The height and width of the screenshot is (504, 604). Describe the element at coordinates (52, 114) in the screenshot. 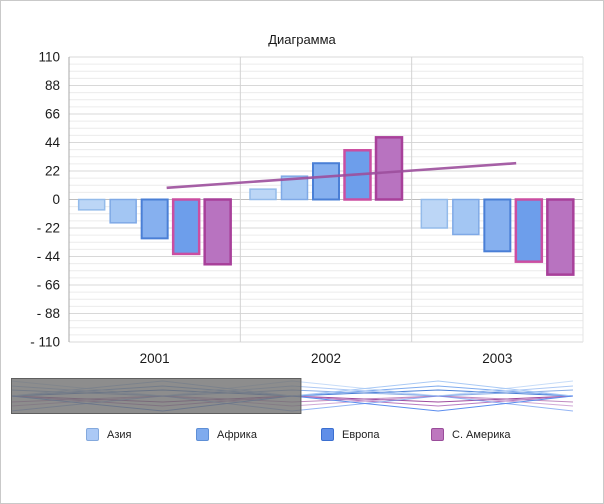

I see `y-axis-tick-label: 66` at that location.